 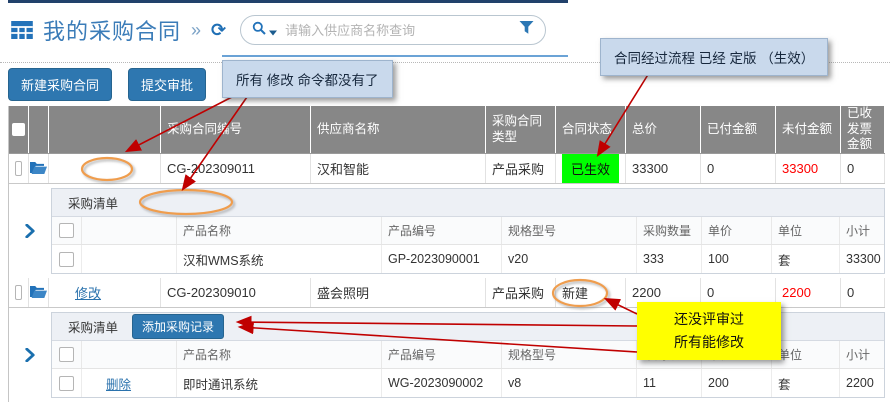 What do you see at coordinates (398, 129) in the screenshot?
I see `header-supplier: 供应商名称` at bounding box center [398, 129].